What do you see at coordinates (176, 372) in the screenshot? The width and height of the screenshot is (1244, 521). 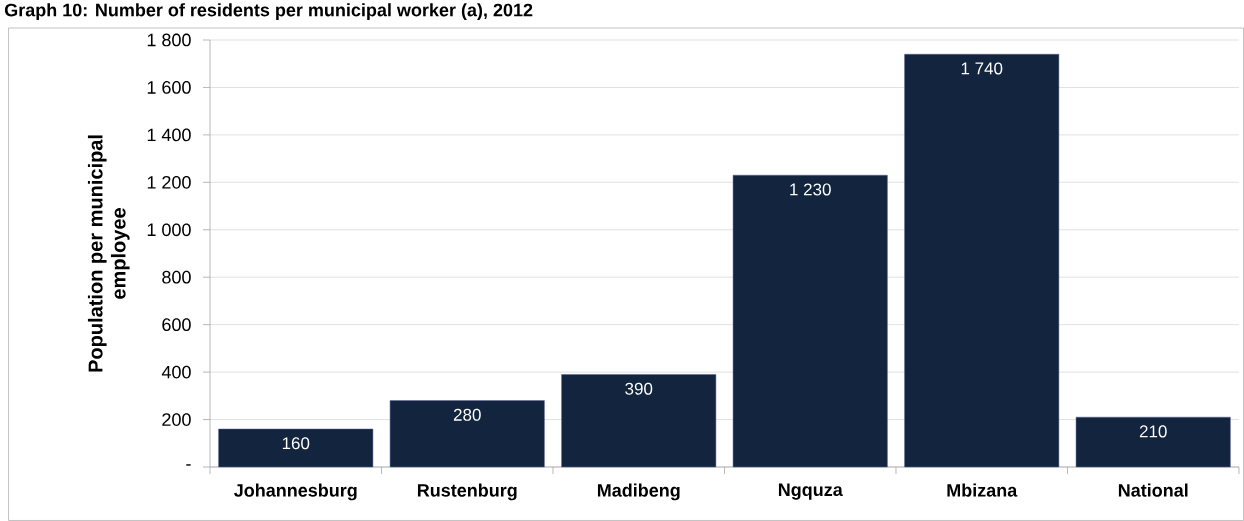 I see `y-tick-label: 400` at bounding box center [176, 372].